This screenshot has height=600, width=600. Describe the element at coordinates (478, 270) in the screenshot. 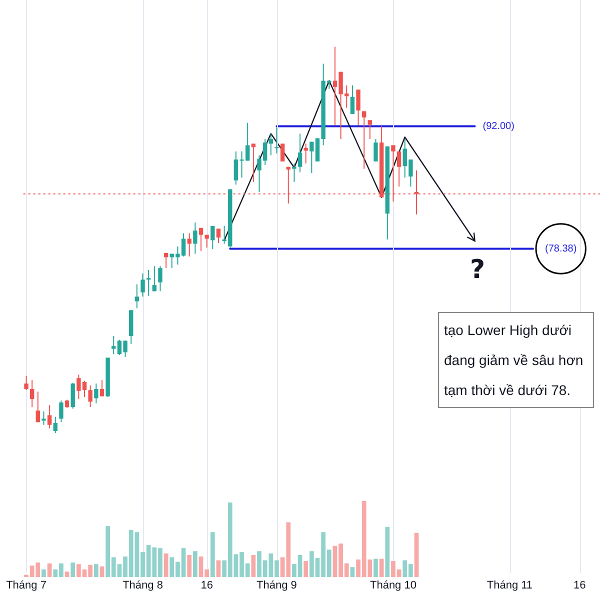

I see `annotation: ?` at that location.